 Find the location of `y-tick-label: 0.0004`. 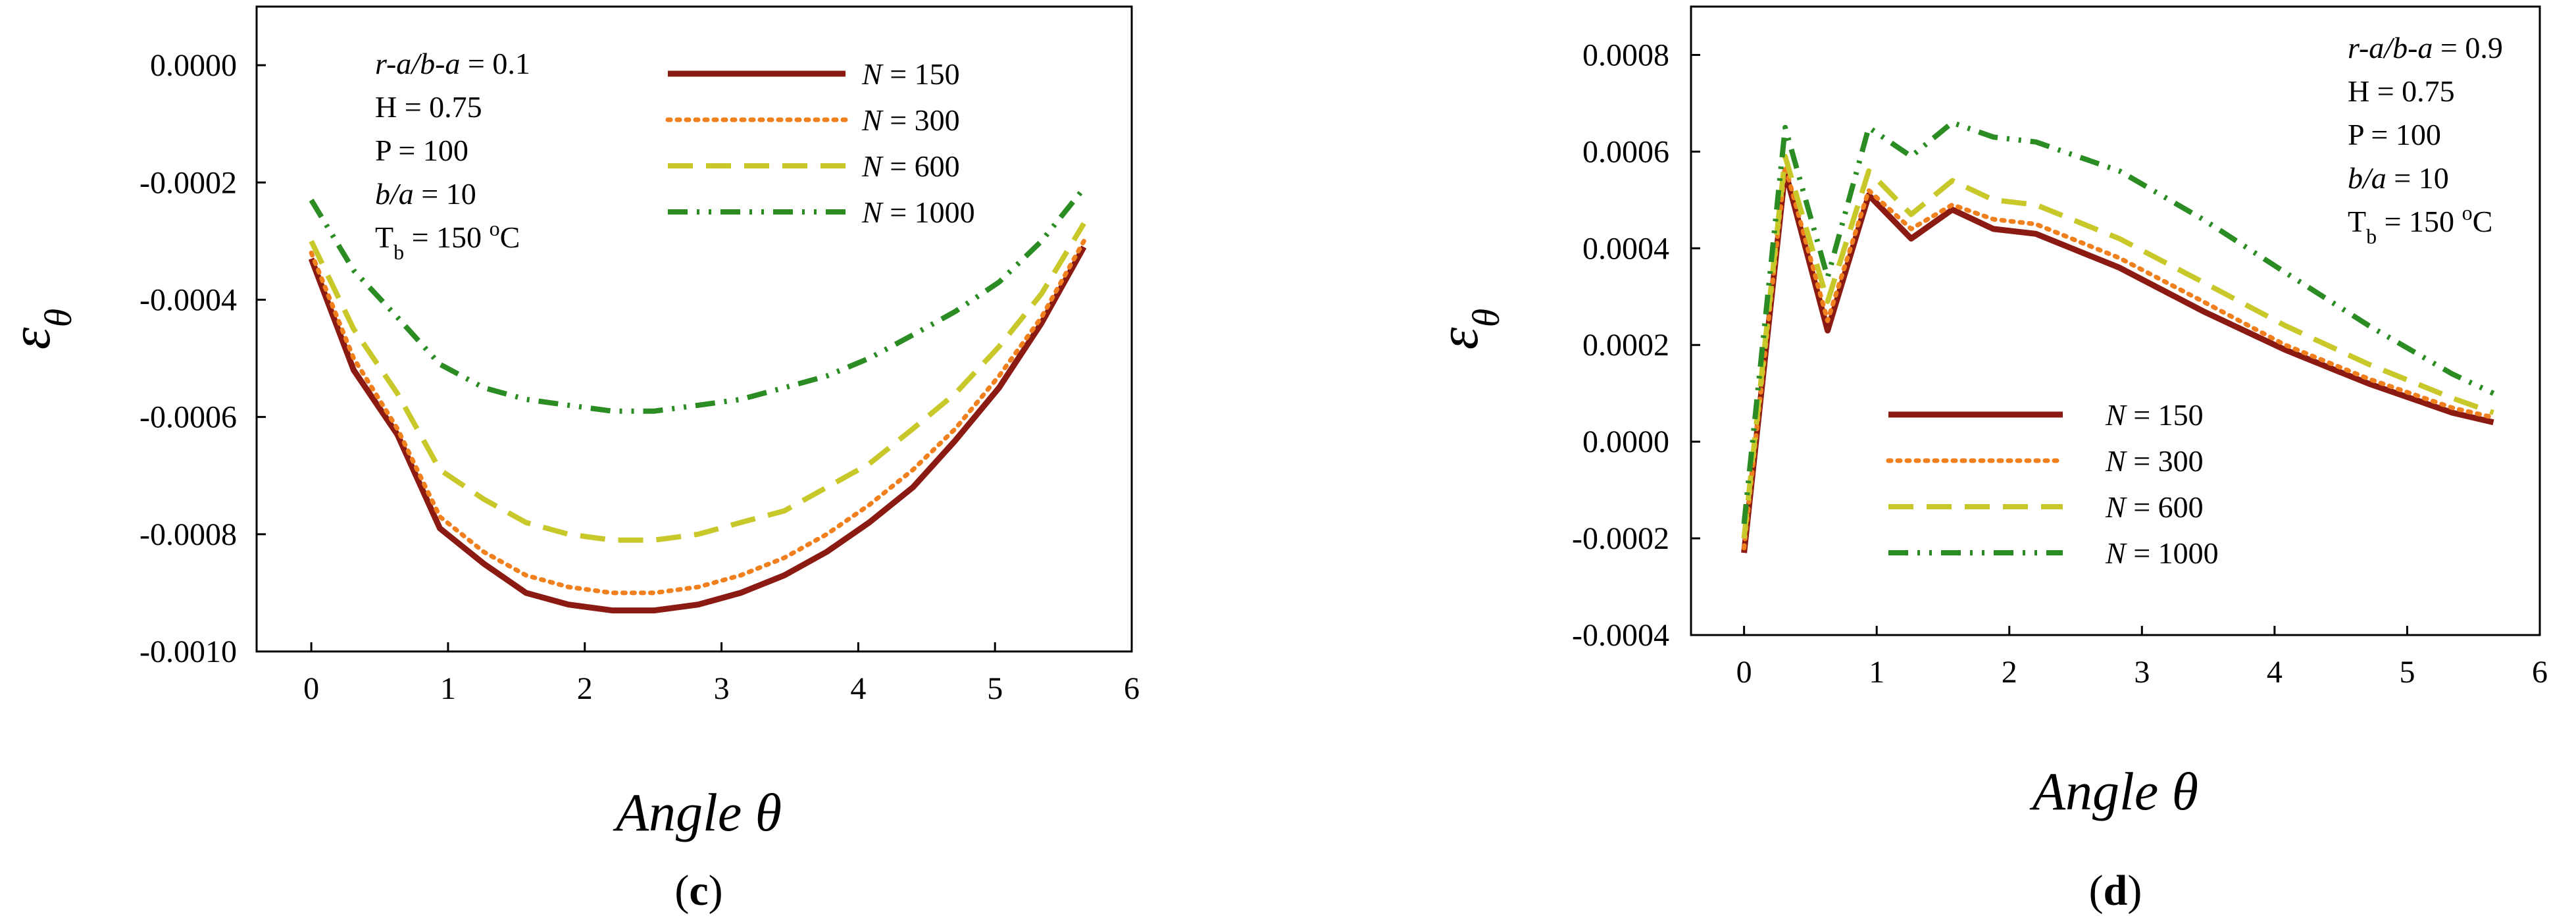

y-tick-label: 0.0004 is located at coordinates (1626, 248).